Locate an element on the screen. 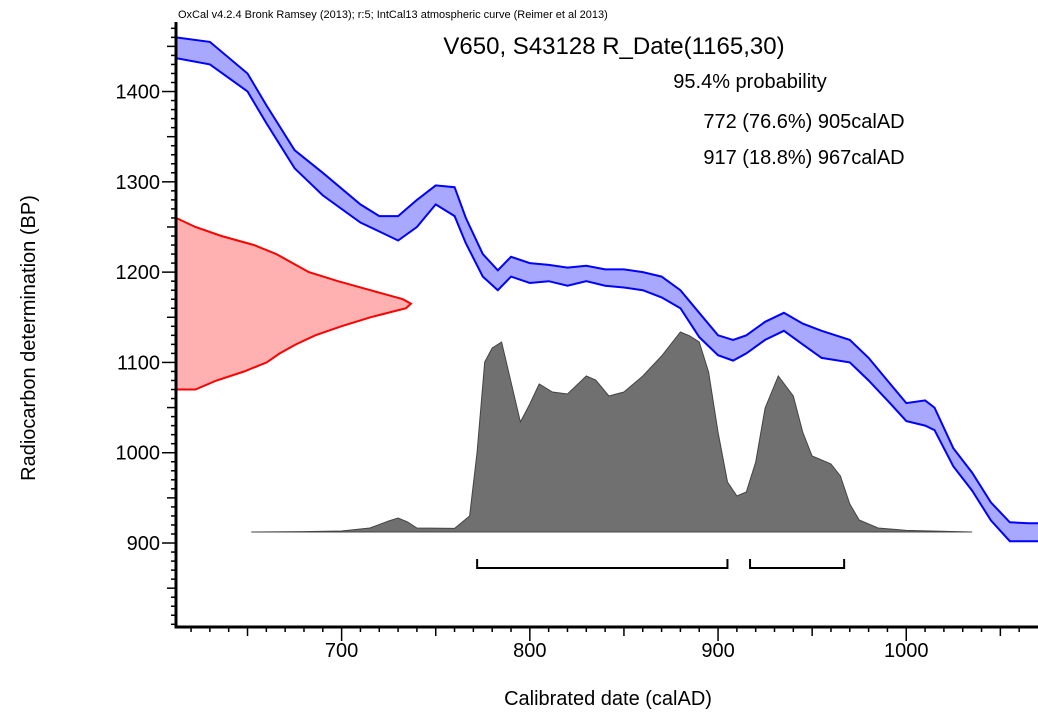 Image resolution: width=1038 pixels, height=720 pixels. radiocarbon-distribution is located at coordinates (294, 303).